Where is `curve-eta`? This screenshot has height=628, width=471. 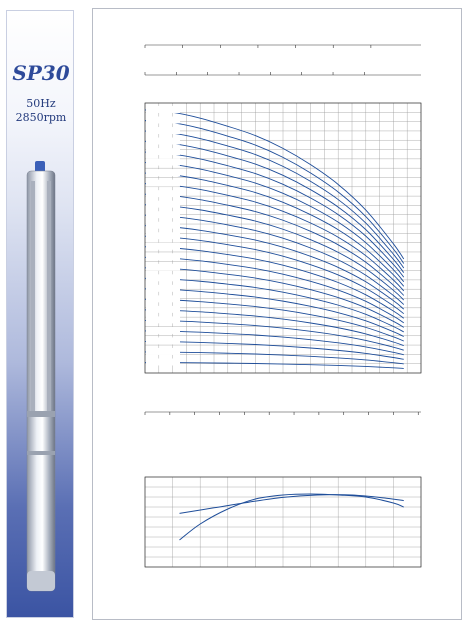 curve-eta is located at coordinates (291, 517).